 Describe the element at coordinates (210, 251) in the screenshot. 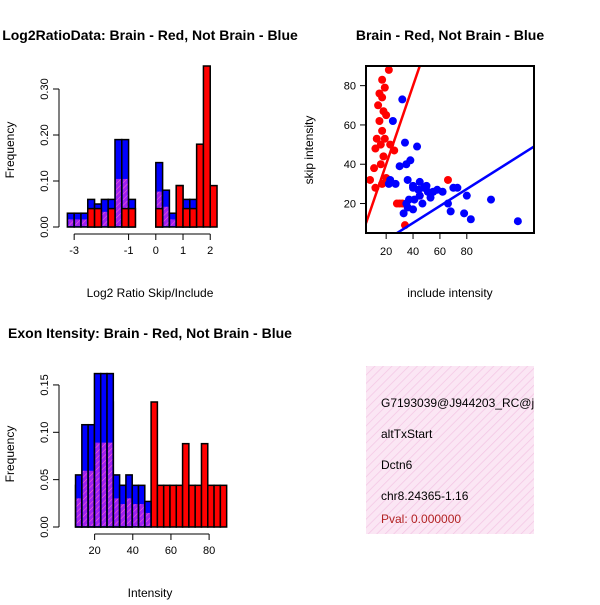

I see `x-tick-label: 2` at that location.